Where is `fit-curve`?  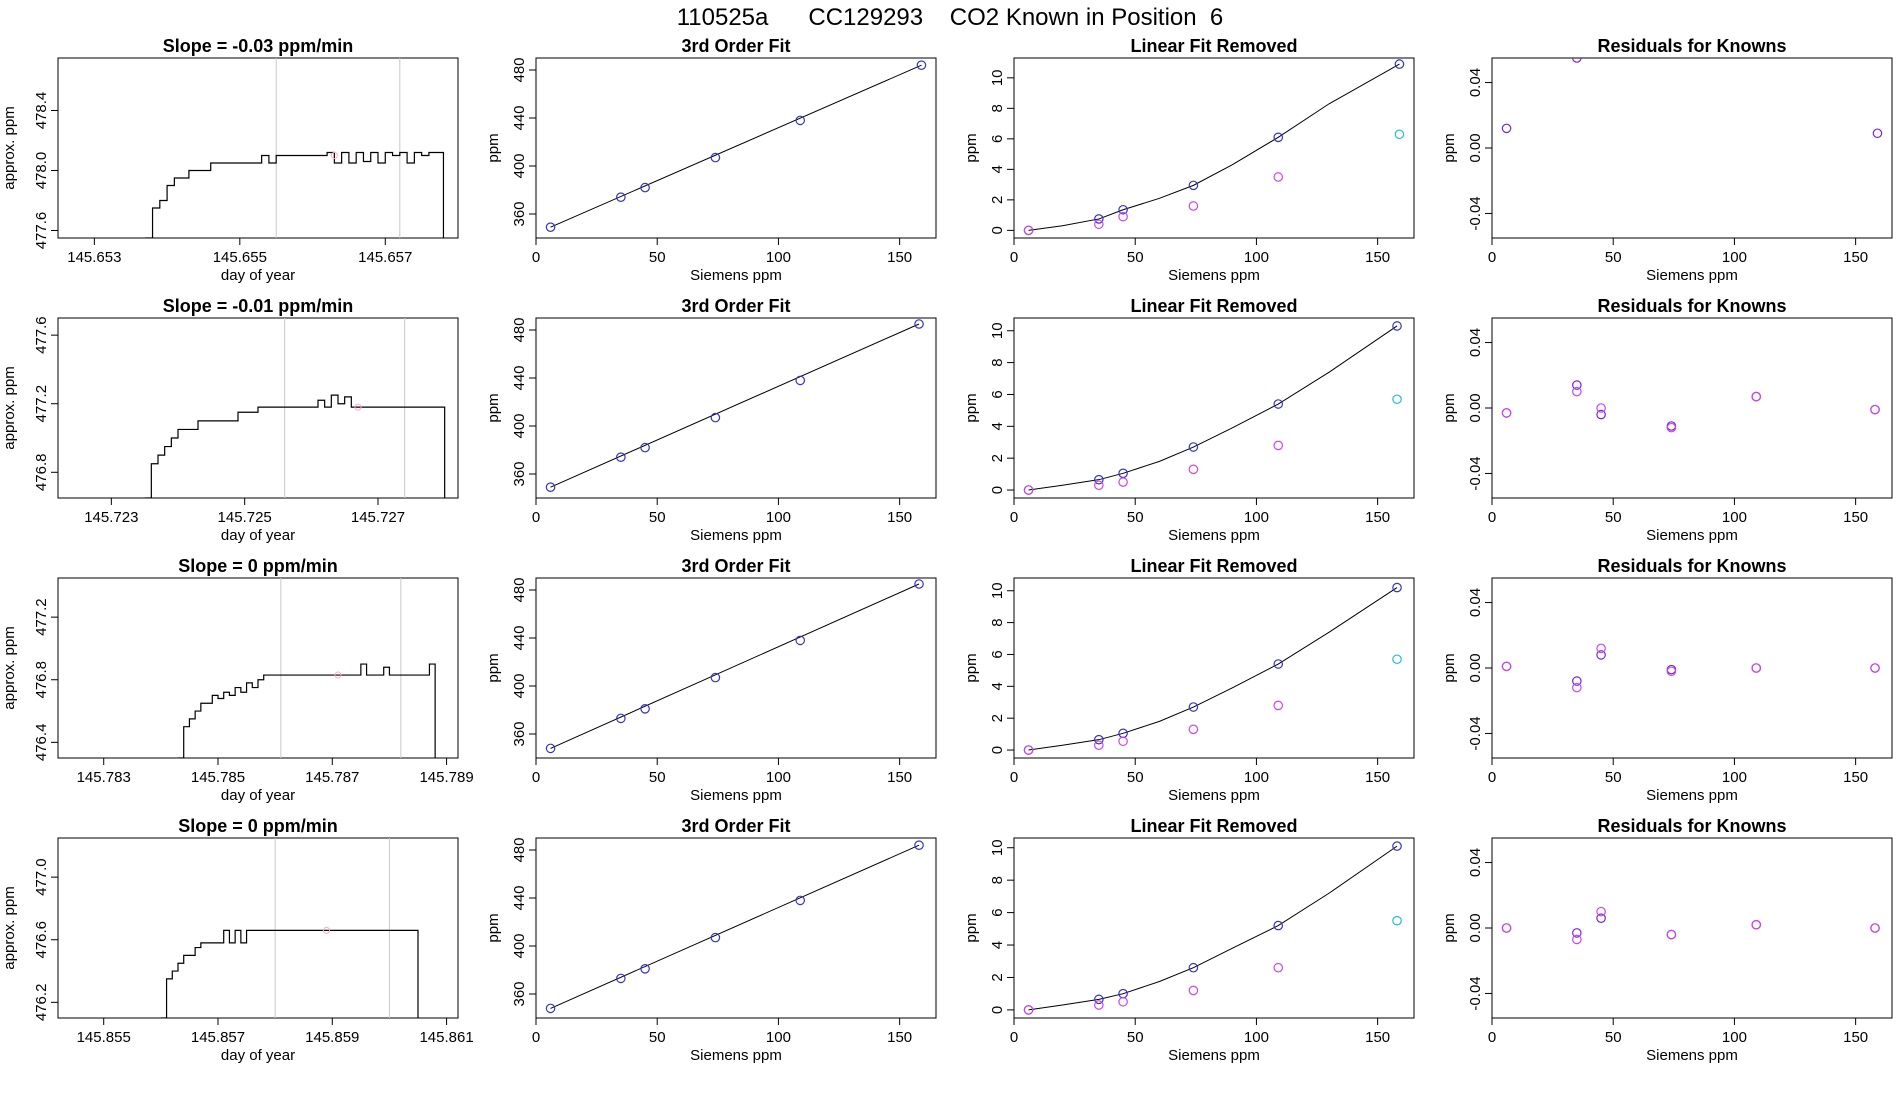 fit-curve is located at coordinates (1213, 408).